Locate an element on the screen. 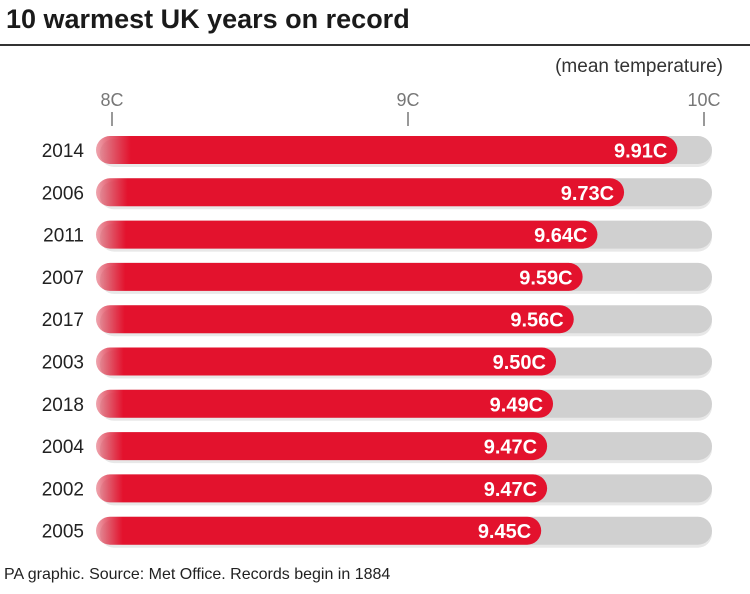 The width and height of the screenshot is (750, 594). bar-2002 is located at coordinates (322, 488).